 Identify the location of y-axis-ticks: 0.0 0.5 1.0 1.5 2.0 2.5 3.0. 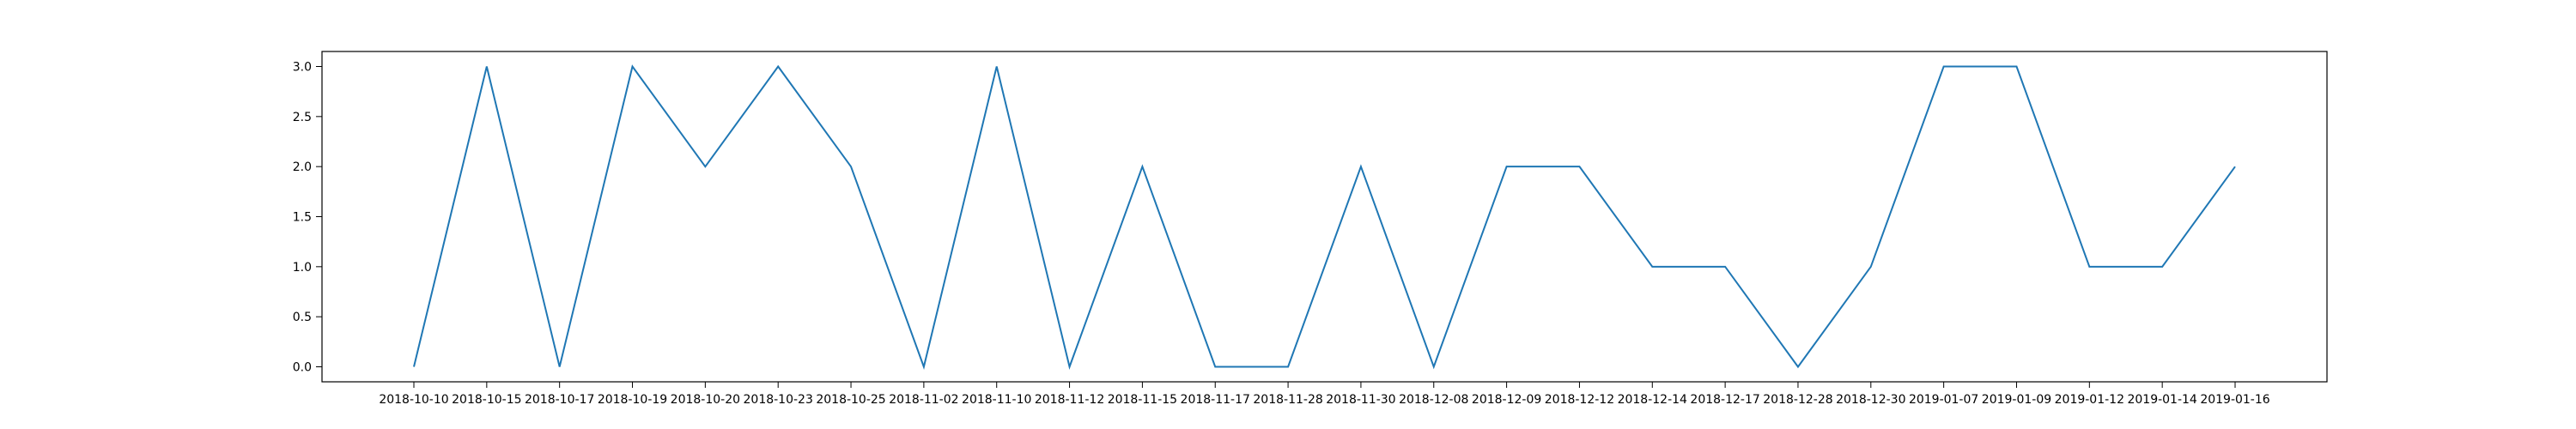
(307, 218).